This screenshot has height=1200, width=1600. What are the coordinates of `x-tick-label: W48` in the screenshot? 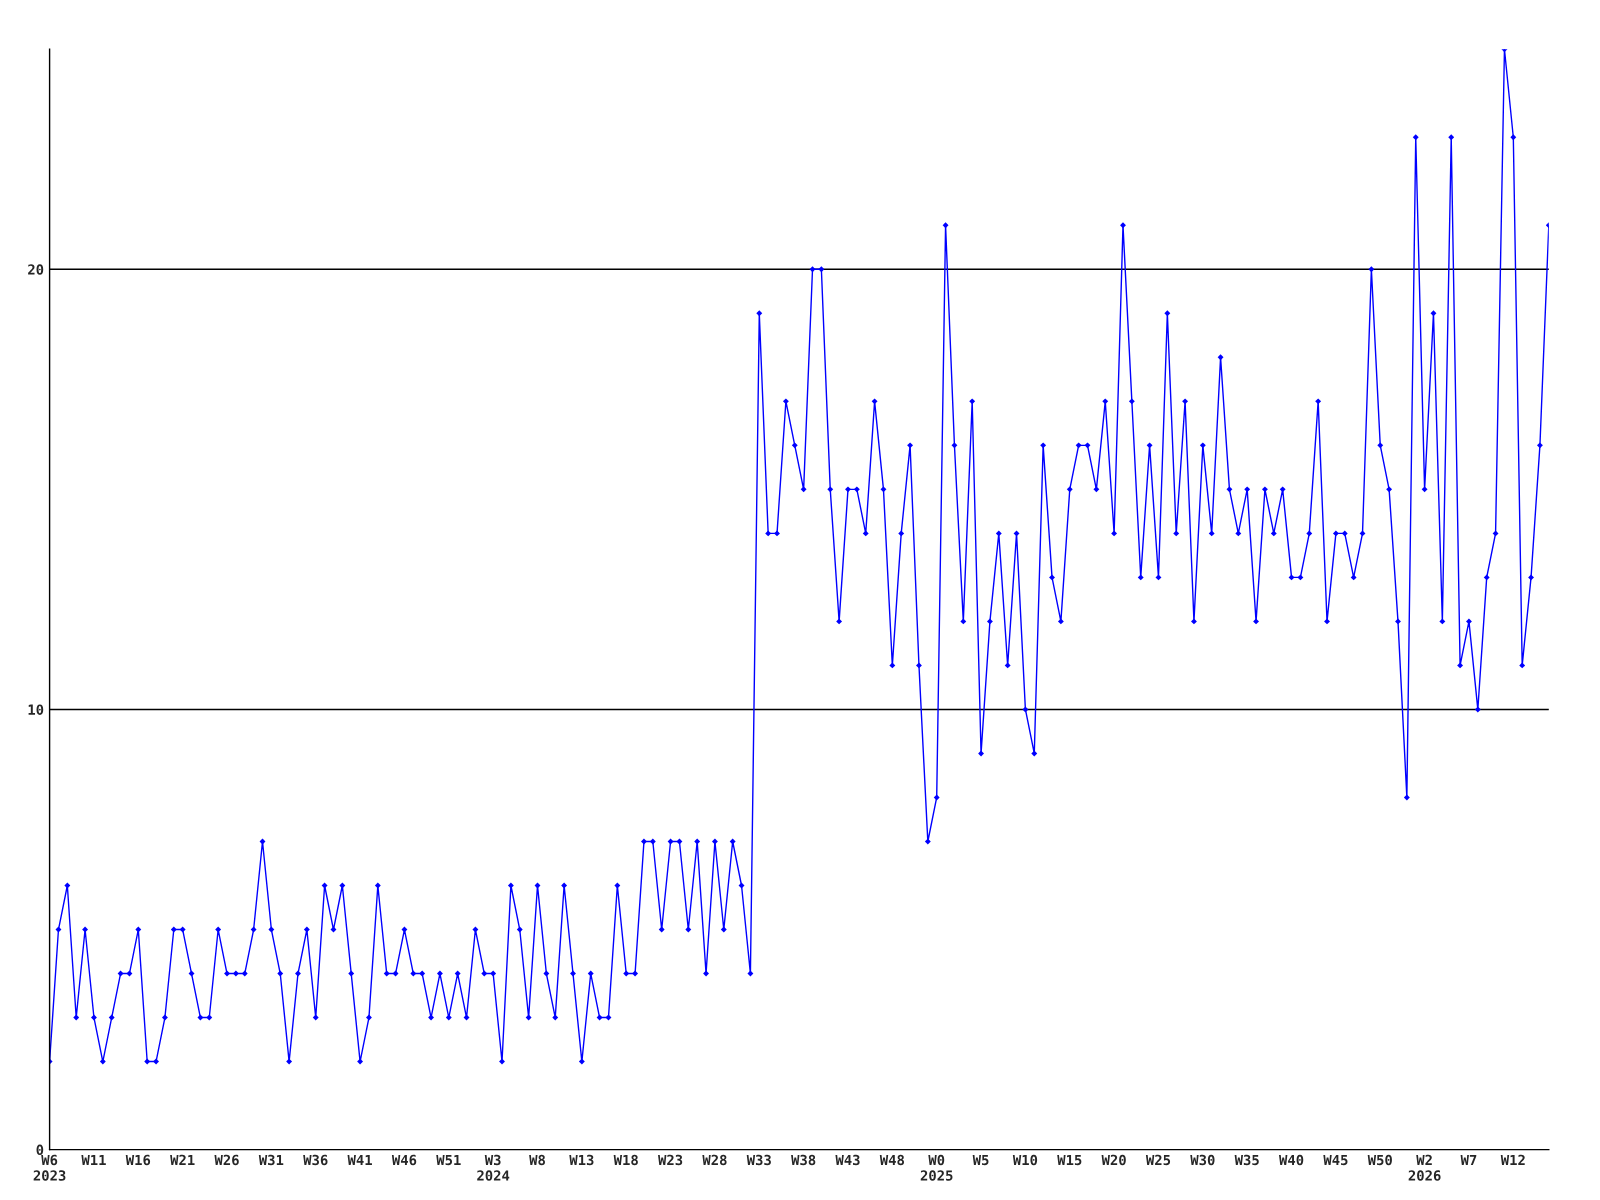 It's located at (892, 1160).